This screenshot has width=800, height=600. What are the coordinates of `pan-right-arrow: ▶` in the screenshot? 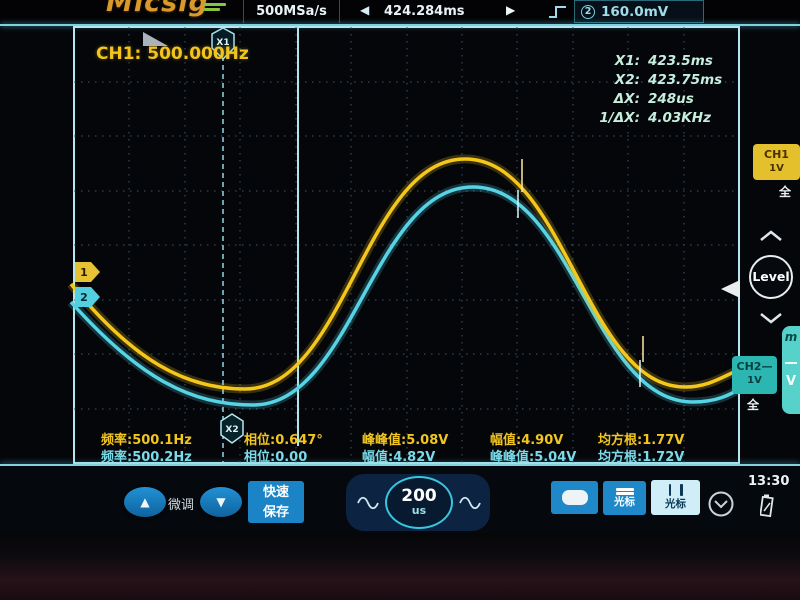 It's located at (511, 10).